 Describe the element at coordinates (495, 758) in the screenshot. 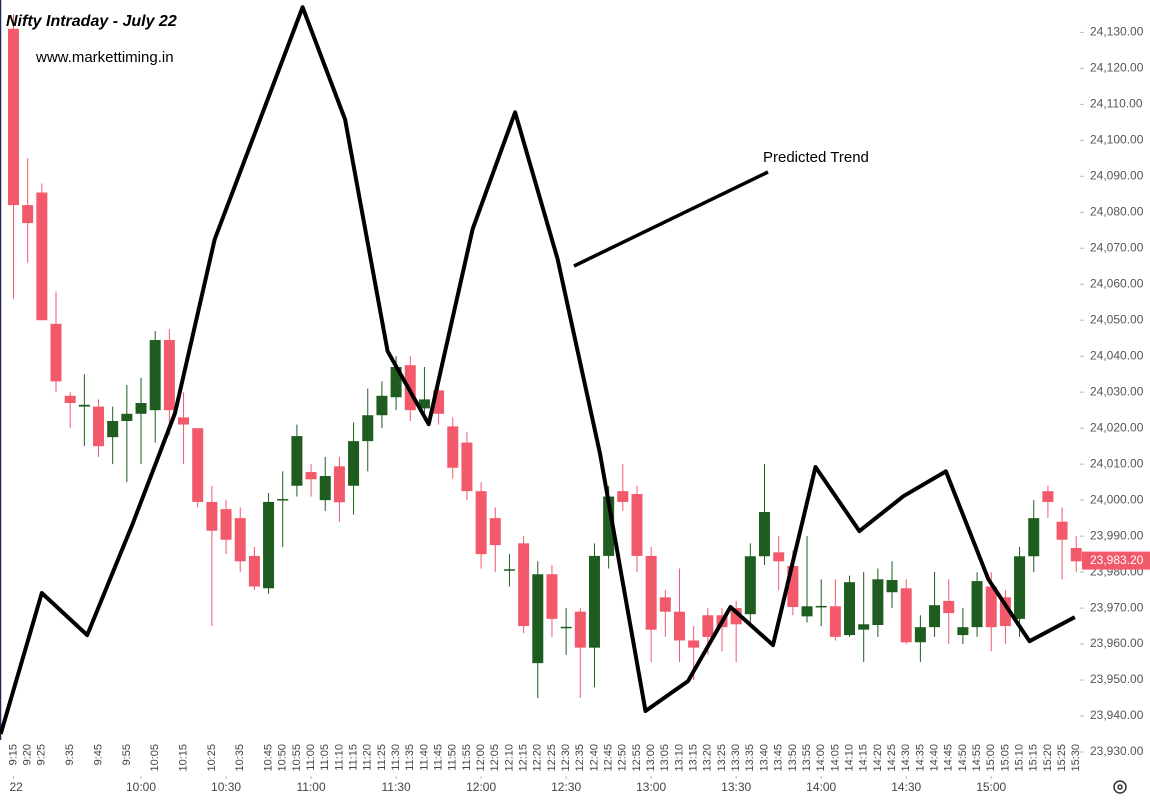

I see `x-tick-label: 12:05` at that location.